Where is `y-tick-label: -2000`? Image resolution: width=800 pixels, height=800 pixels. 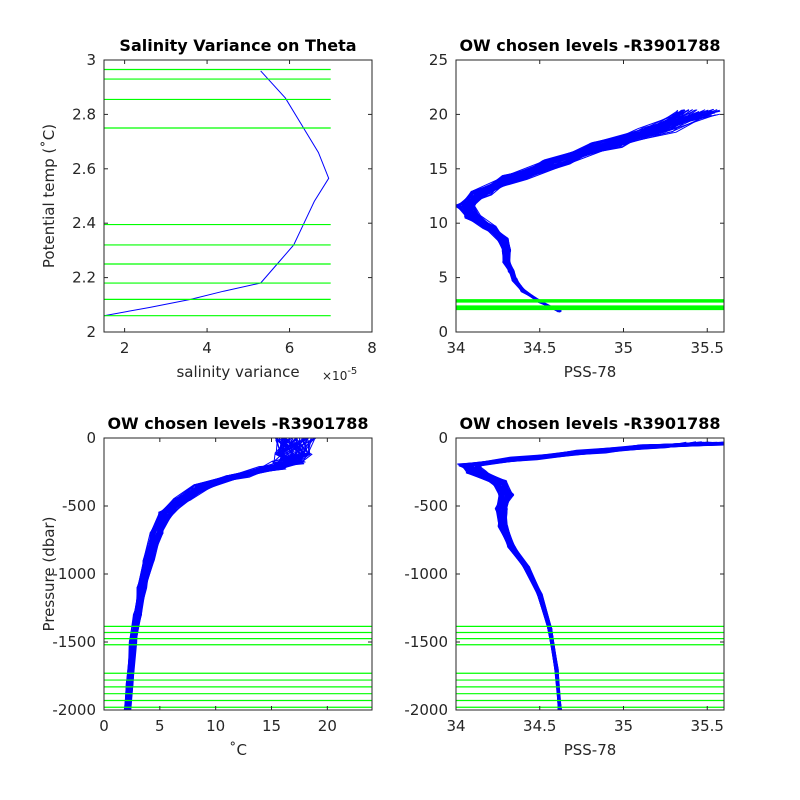
y-tick-label: -2000 is located at coordinates (74, 710).